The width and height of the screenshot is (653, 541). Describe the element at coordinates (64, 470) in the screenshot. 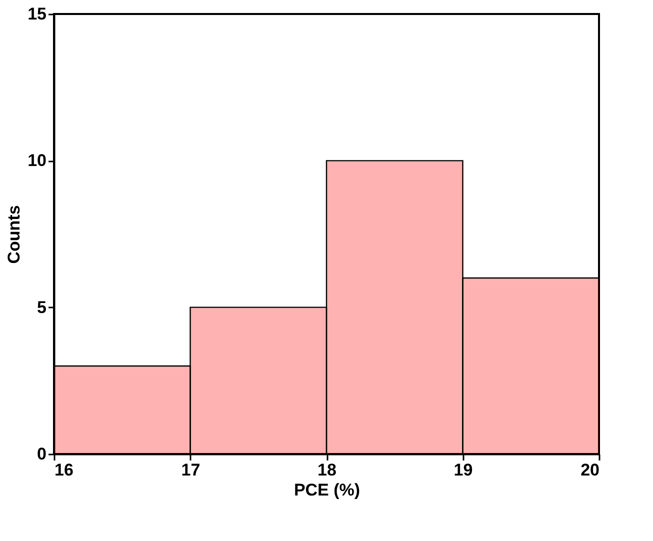

I see `x-tick-label: 16` at that location.